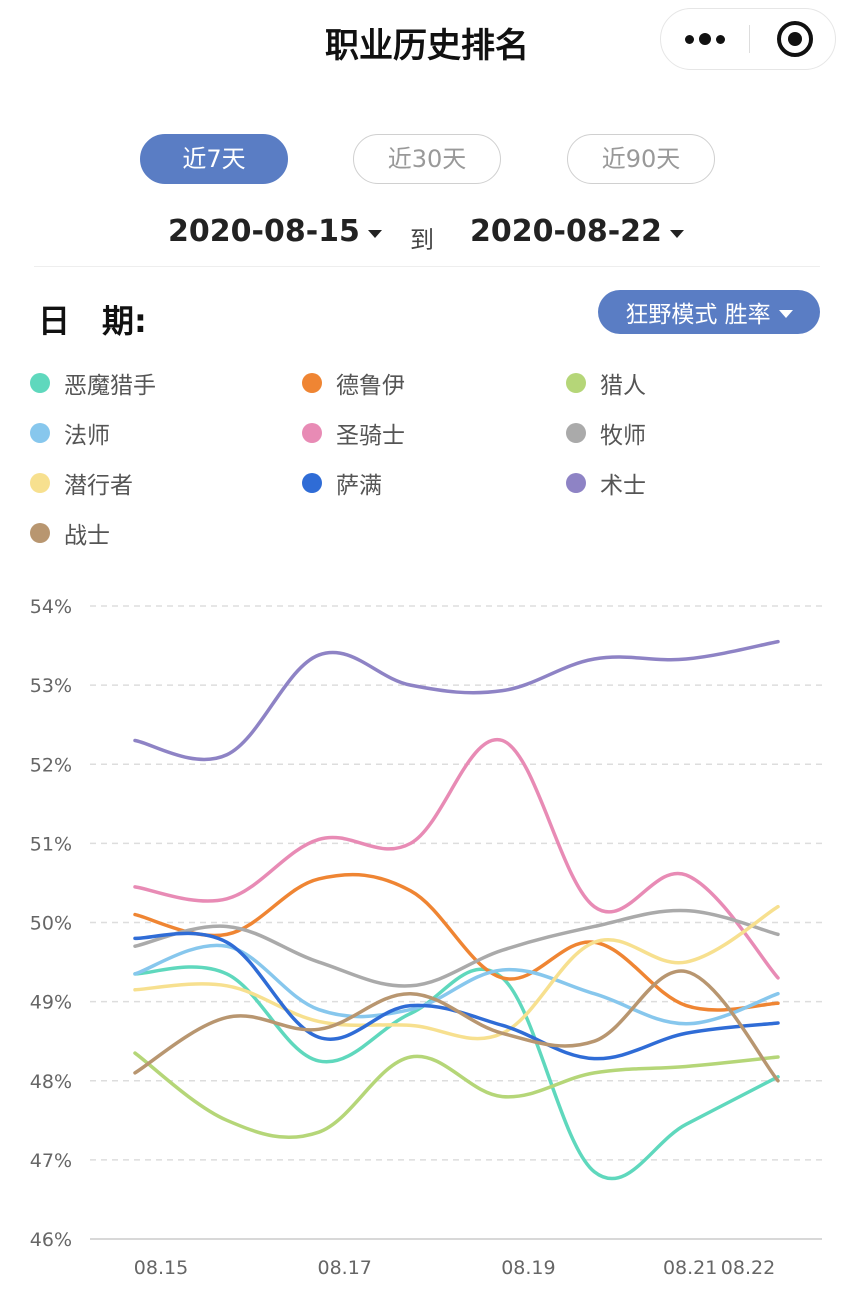 This screenshot has height=1304, width=854. I want to click on y-tick-label: 51%, so click(51, 844).